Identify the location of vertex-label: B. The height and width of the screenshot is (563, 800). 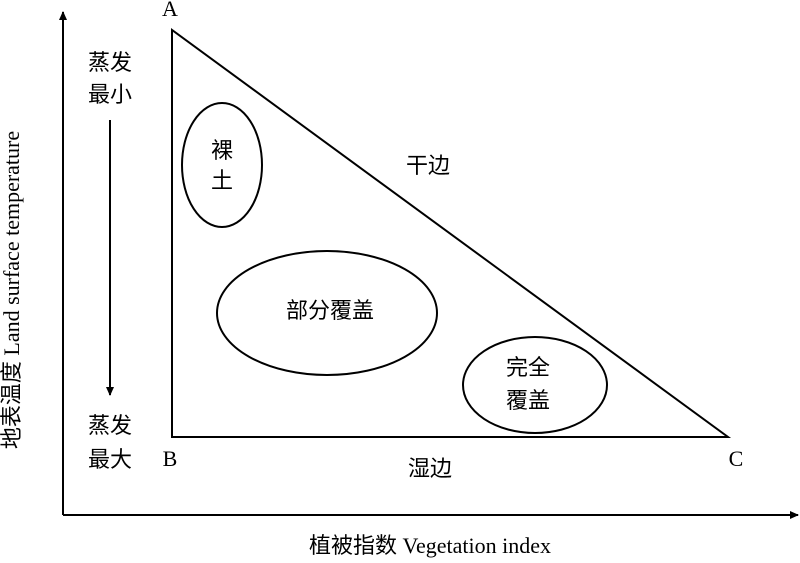
(170, 458).